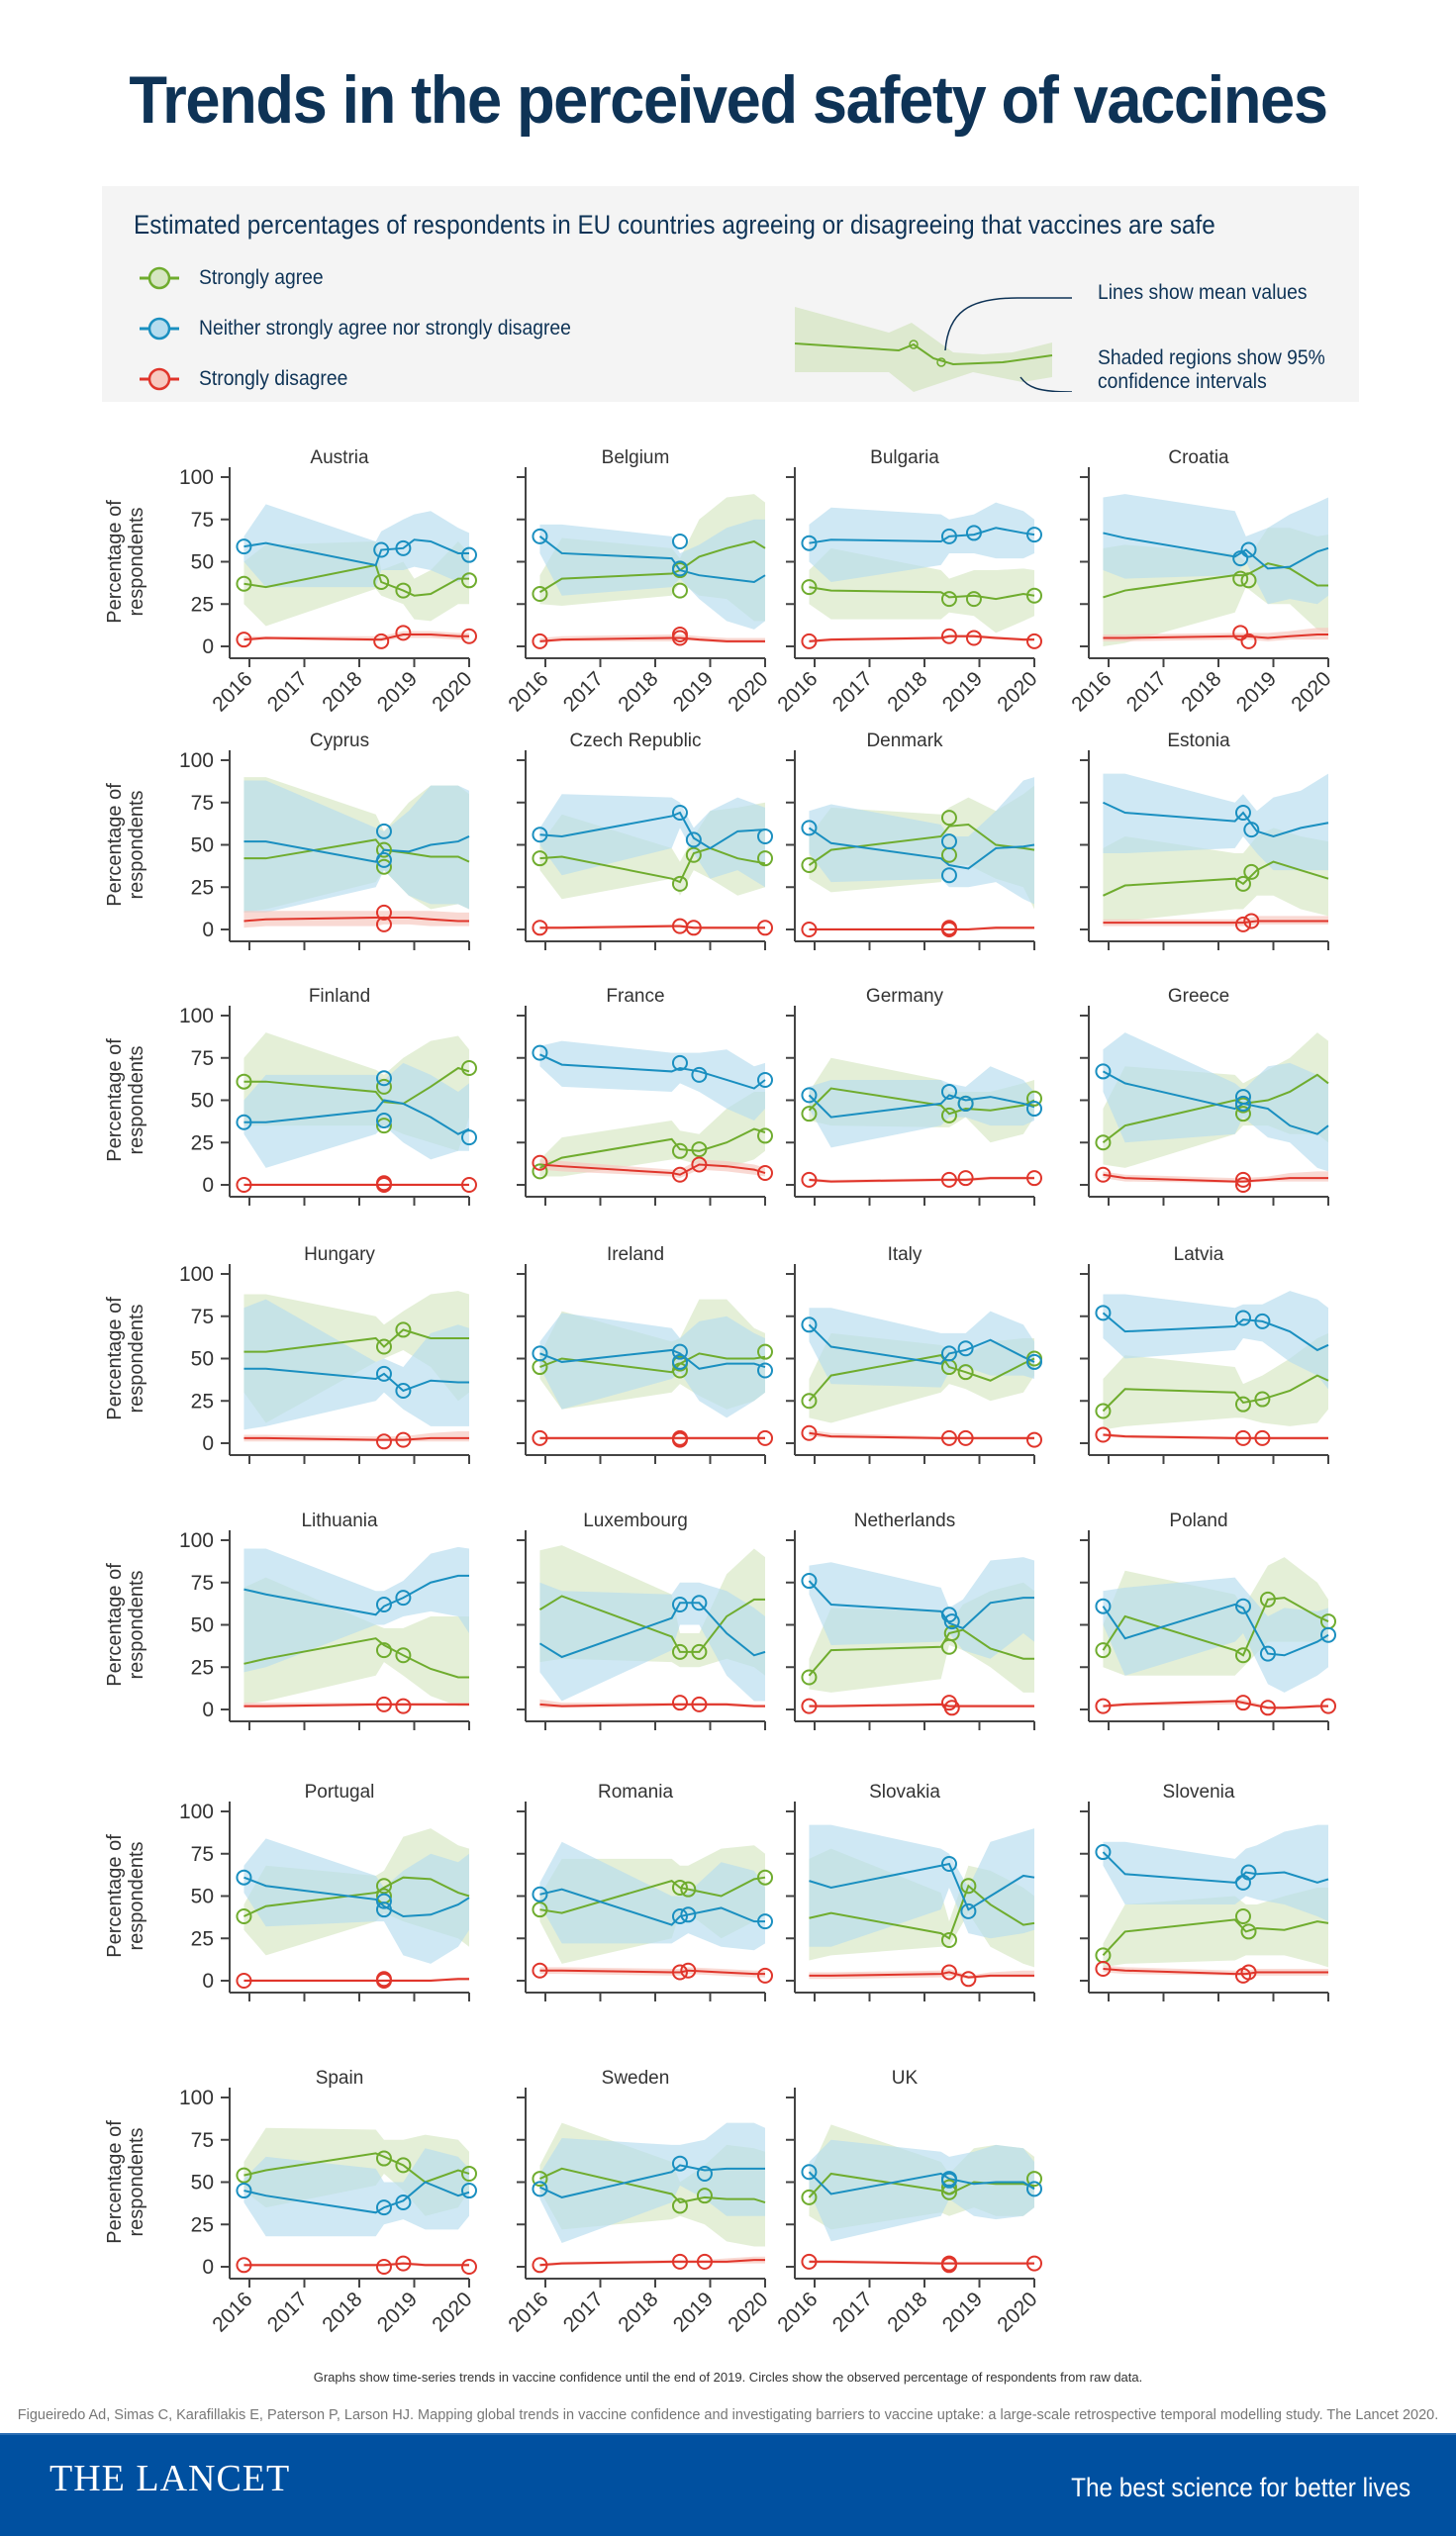 The image size is (1456, 2536). Describe the element at coordinates (1204, 1354) in the screenshot. I see `country-panel-latvia: Latvia` at that location.